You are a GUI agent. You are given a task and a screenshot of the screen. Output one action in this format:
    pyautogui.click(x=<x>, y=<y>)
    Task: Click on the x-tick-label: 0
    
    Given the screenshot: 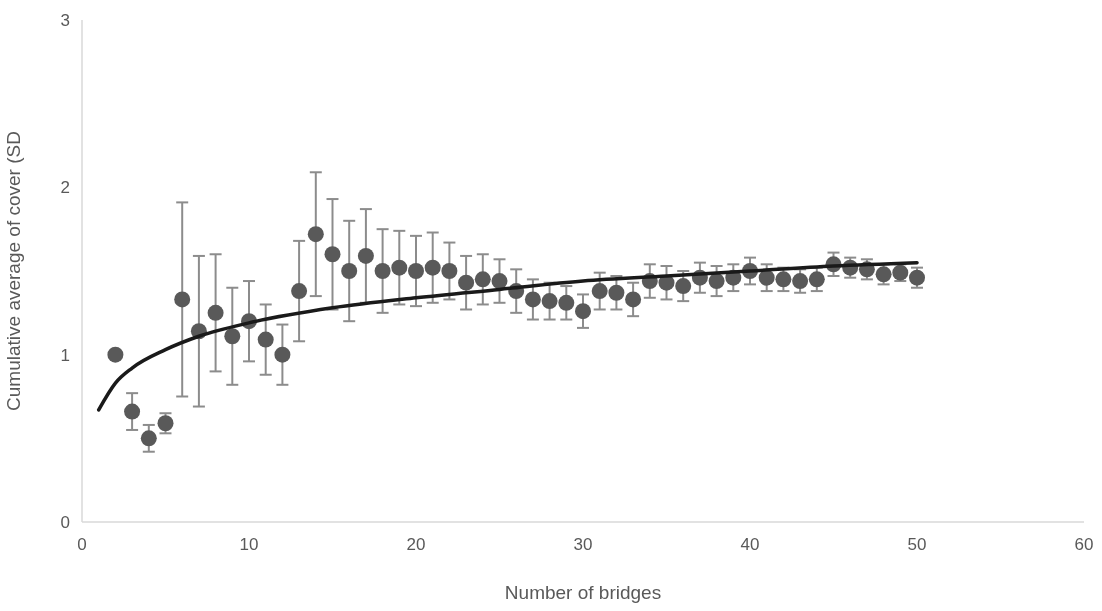 What is the action you would take?
    pyautogui.click(x=82, y=544)
    